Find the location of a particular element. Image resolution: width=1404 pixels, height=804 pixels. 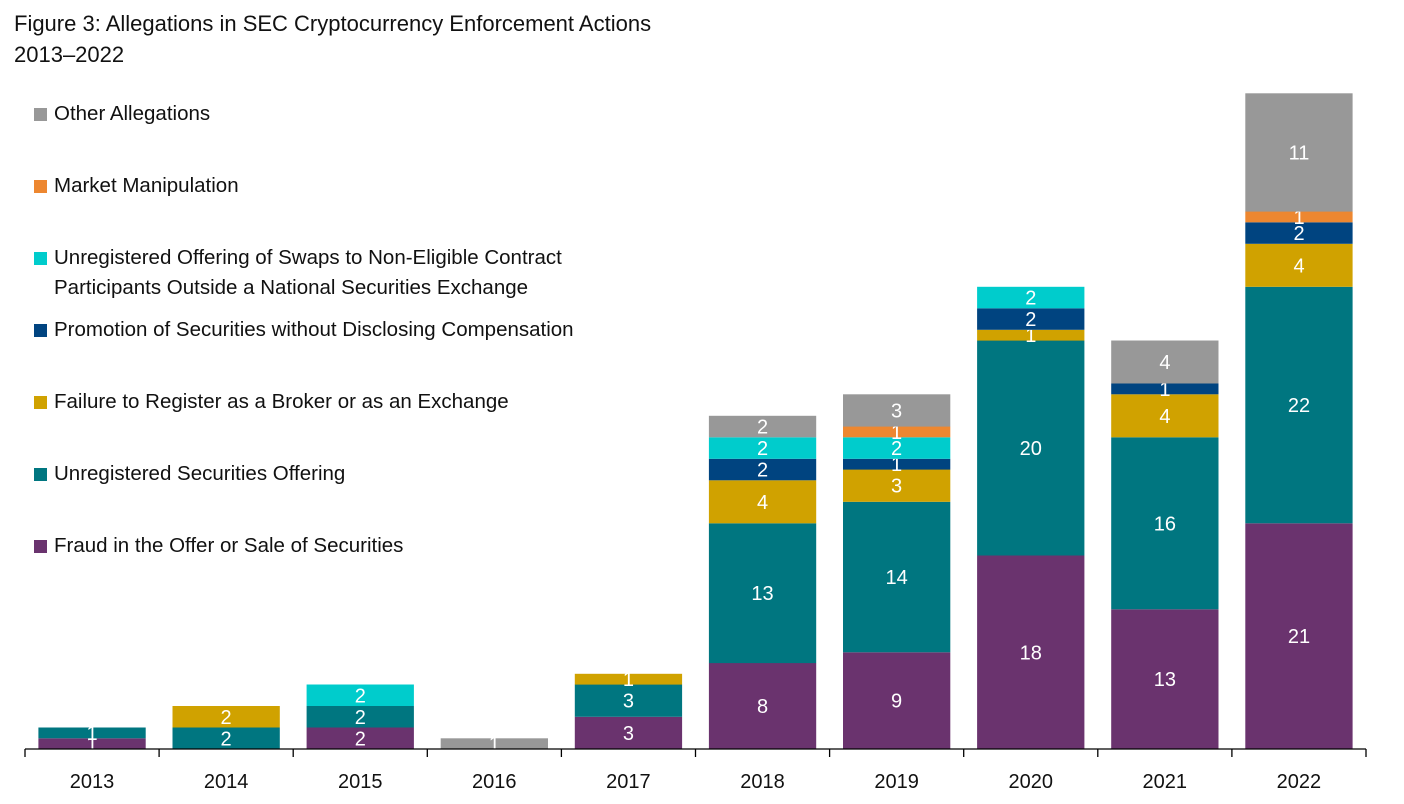

x-tick-label-2015: 2015 is located at coordinates (360, 782).